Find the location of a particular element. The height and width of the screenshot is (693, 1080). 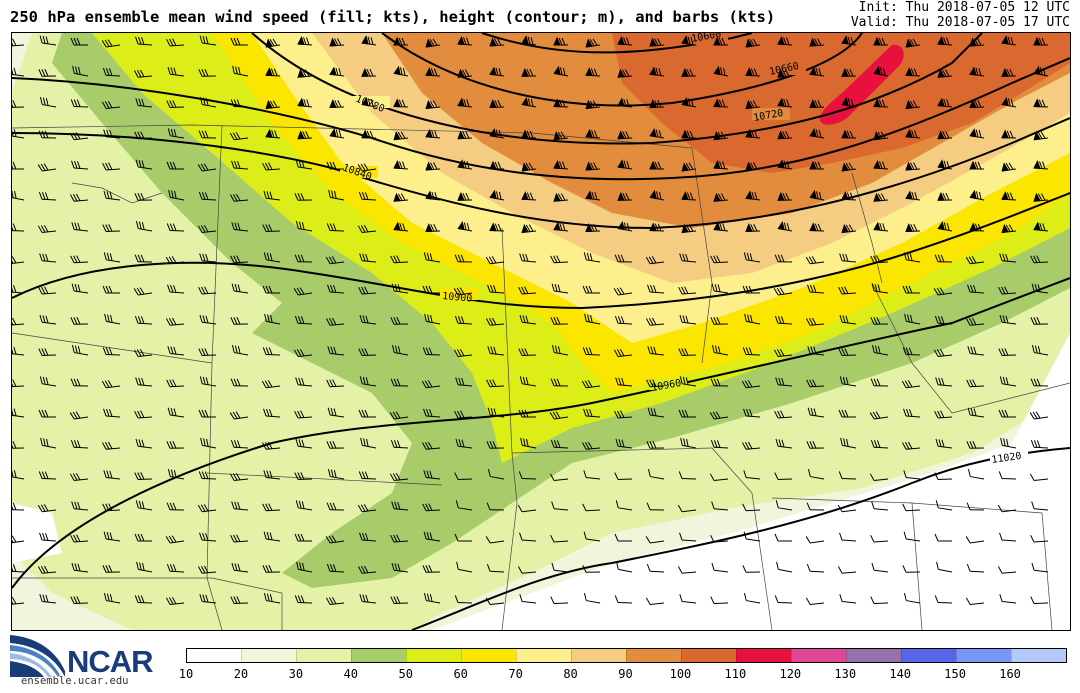

colorbar-labels: 10 20 30 40 50 60 70 80 90 100 110 120 130 140 150 160 is located at coordinates (622, 674).